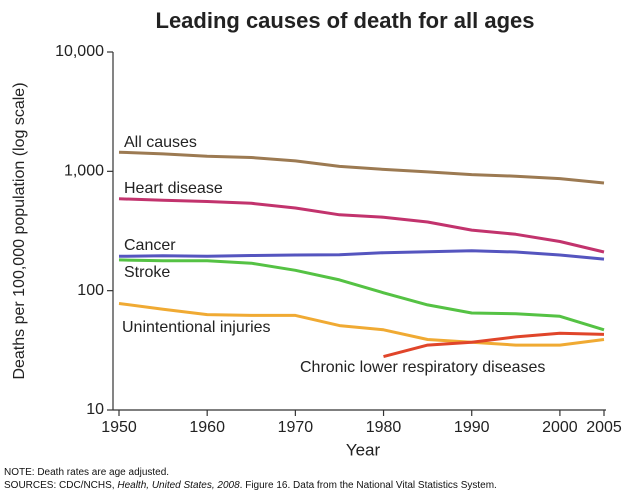  I want to click on note: NOTE: Death rates are age adjusted., so click(87, 472).